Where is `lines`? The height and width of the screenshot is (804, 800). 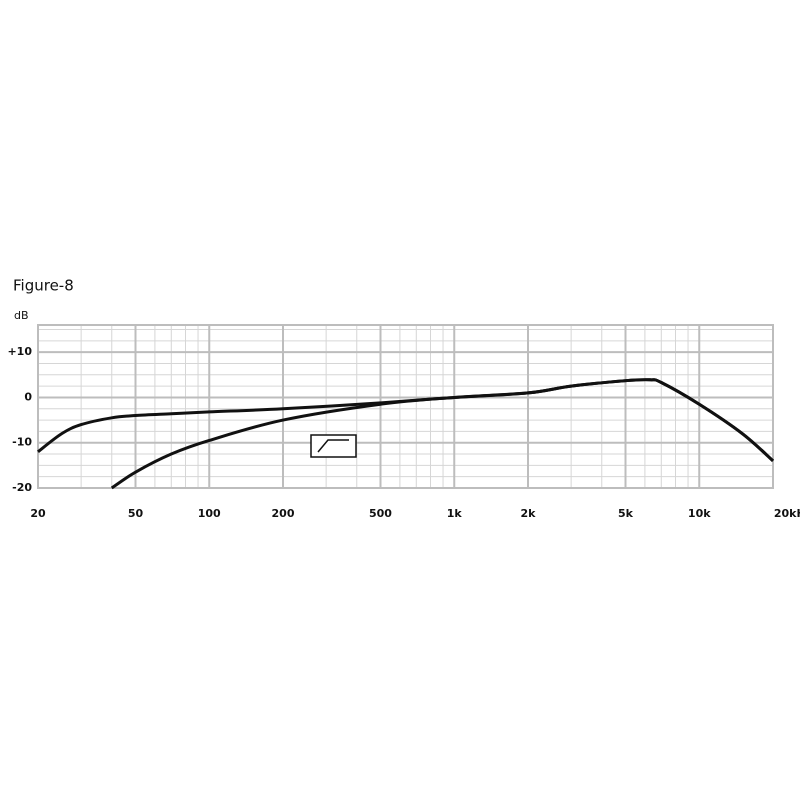 lines is located at coordinates (405, 434).